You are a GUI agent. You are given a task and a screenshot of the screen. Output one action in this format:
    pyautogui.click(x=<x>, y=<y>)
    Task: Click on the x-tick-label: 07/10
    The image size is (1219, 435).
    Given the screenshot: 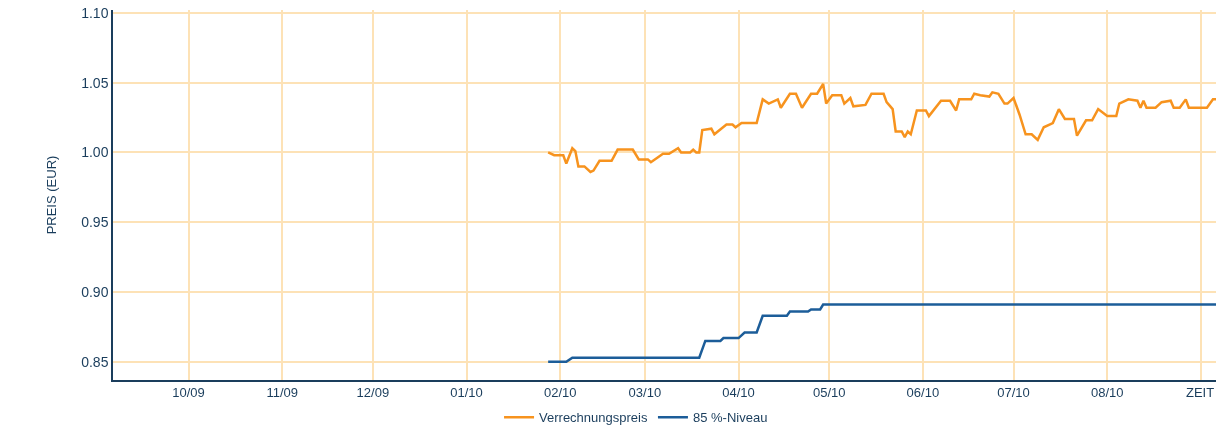 What is the action you would take?
    pyautogui.click(x=1013, y=393)
    